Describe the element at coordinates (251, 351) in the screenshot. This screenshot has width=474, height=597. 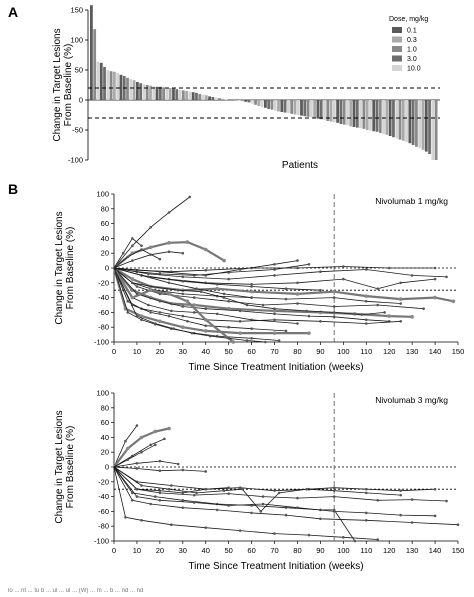
I see `x-tick-label: 60` at that location.